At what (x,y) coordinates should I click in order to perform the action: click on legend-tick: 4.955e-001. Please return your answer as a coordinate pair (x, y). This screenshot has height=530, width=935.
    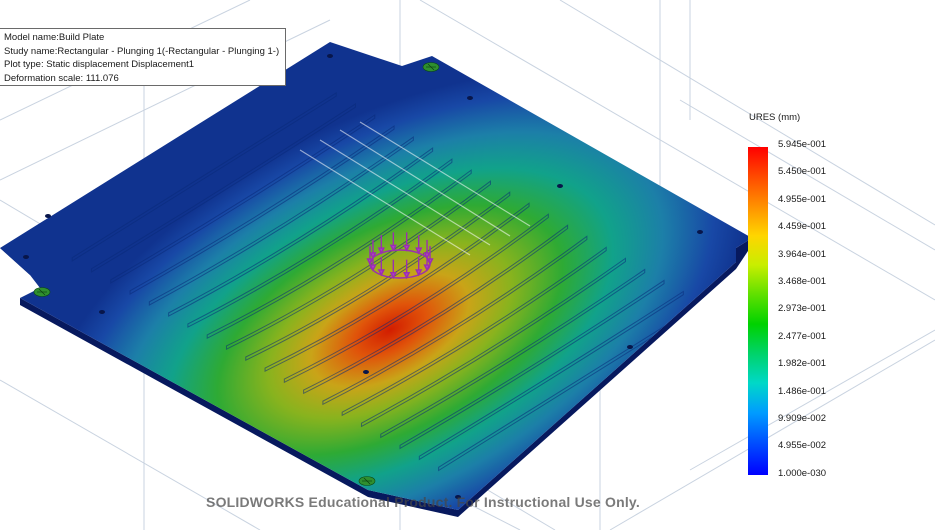
    Looking at the image, I should click on (802, 199).